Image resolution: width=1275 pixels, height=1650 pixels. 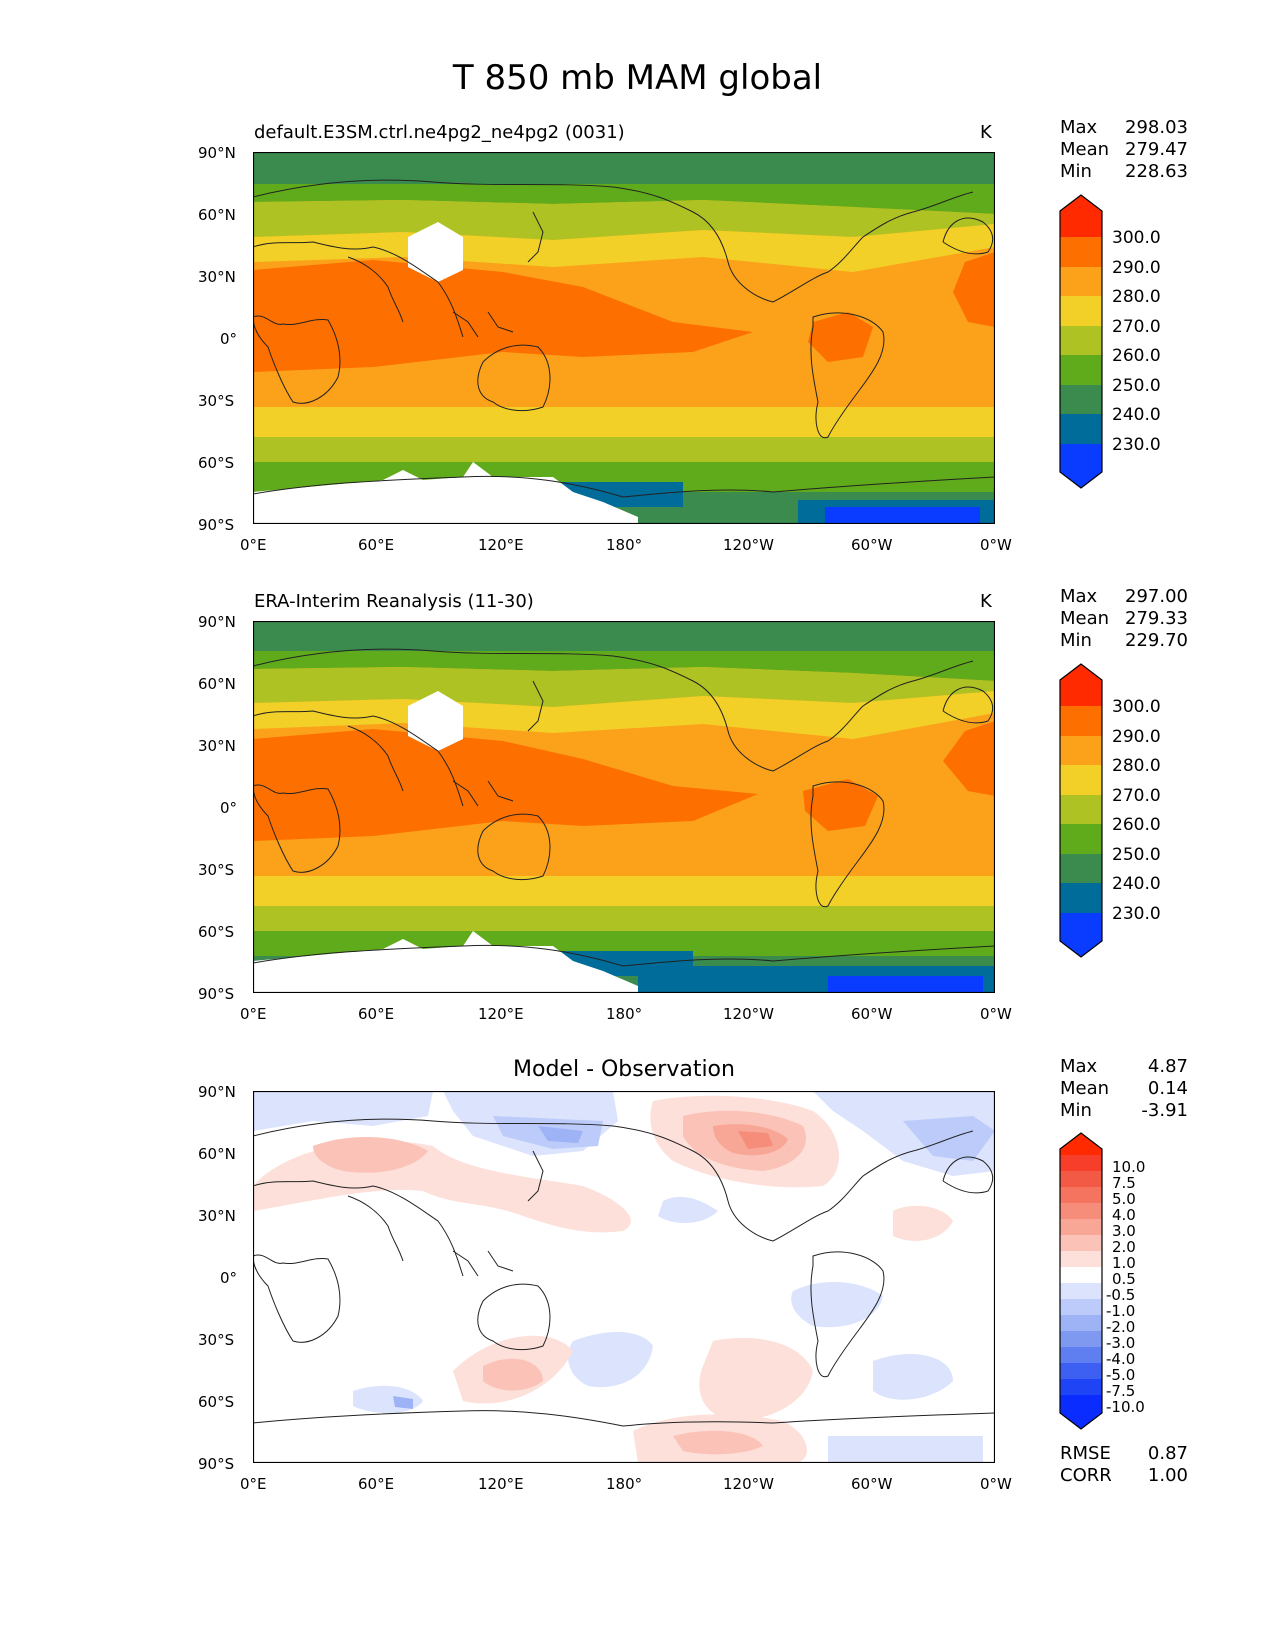 What do you see at coordinates (1124, 1279) in the screenshot?
I see `colorbar-label: 0.5` at bounding box center [1124, 1279].